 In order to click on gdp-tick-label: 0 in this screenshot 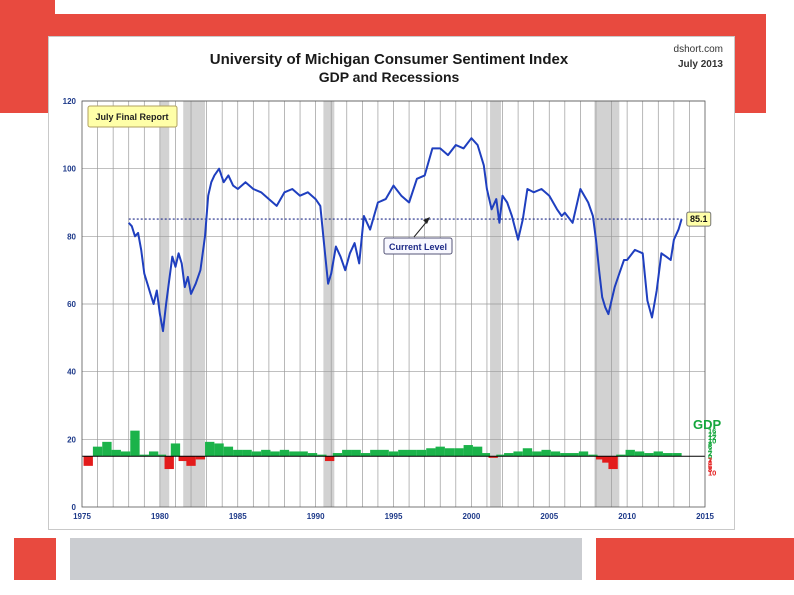, I will do `click(710, 456)`.